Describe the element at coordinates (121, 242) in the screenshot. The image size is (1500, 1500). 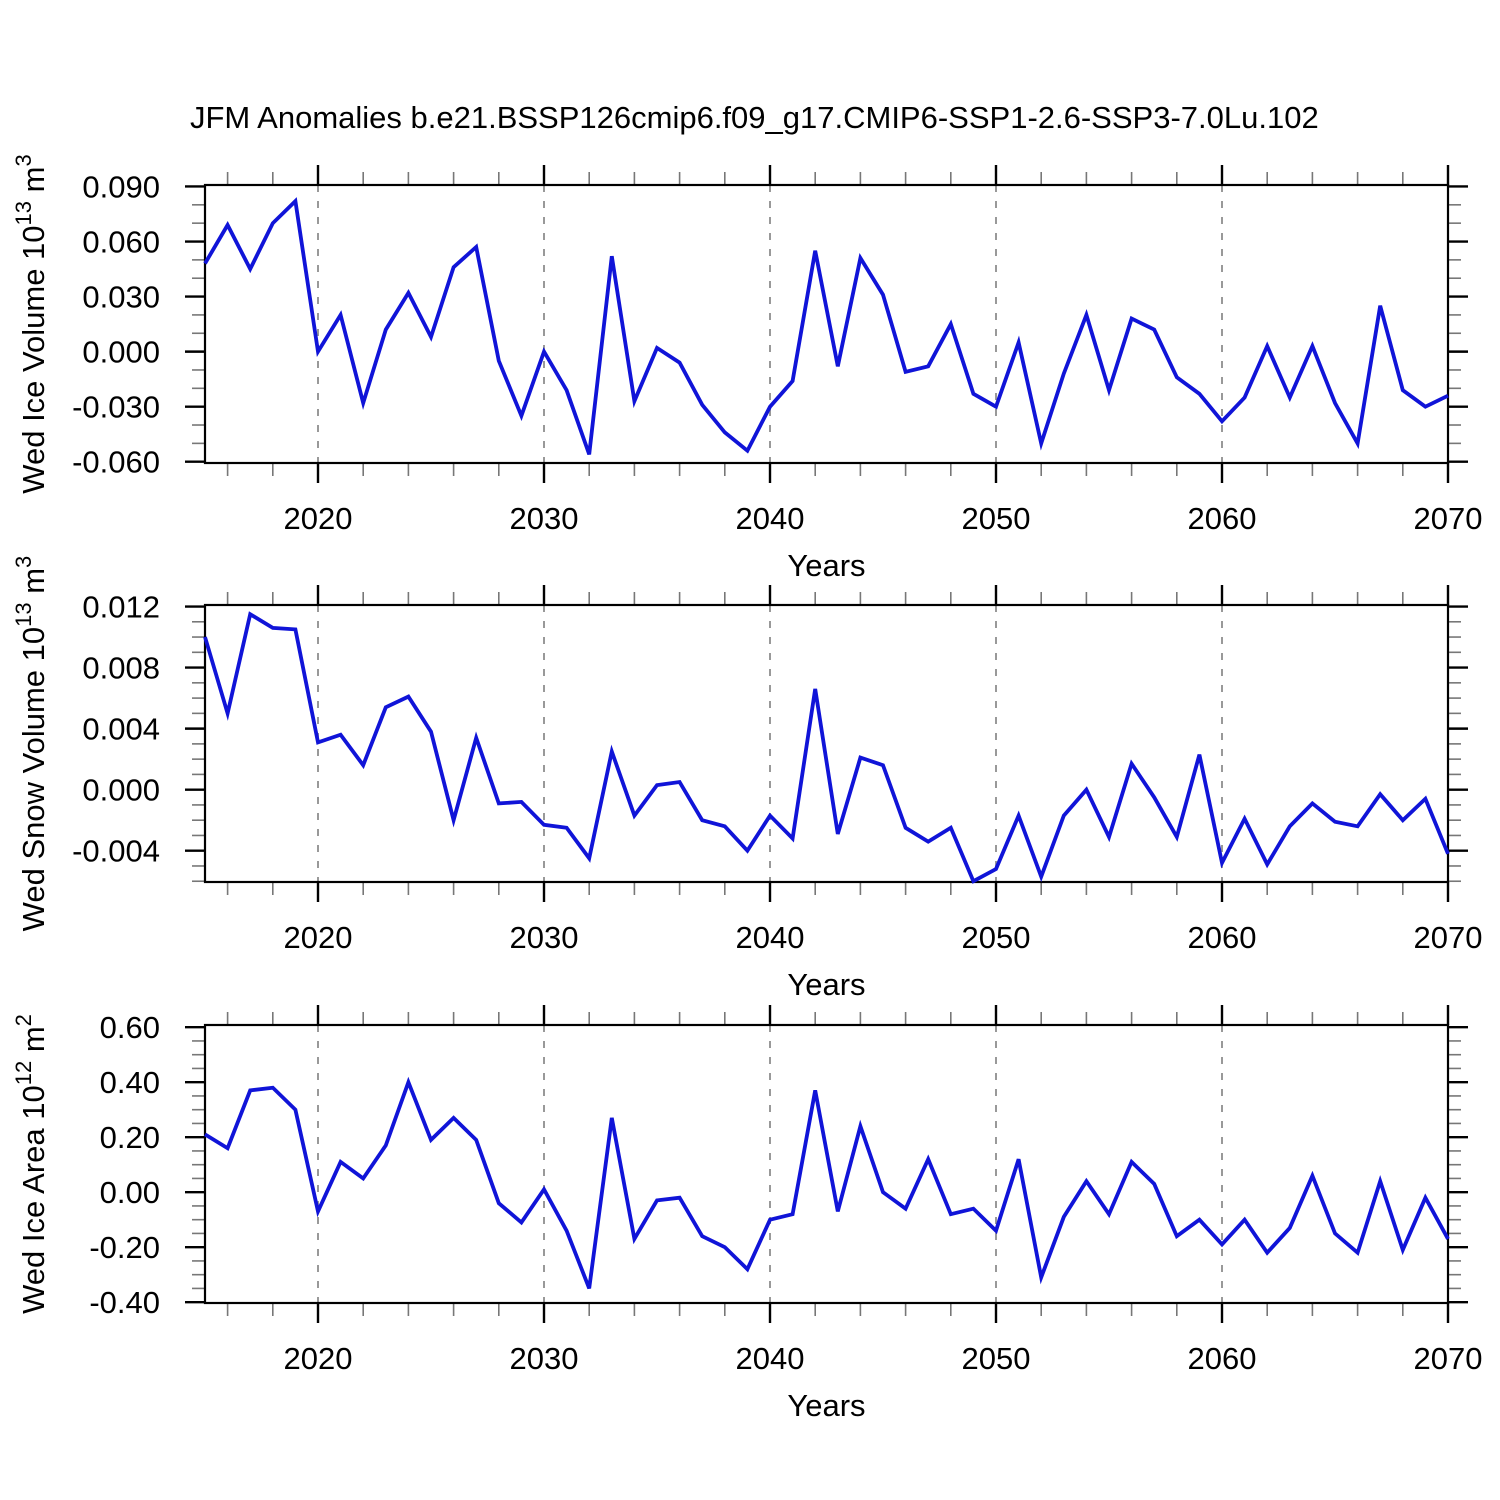
I see `y-tick-label: 0.060` at that location.